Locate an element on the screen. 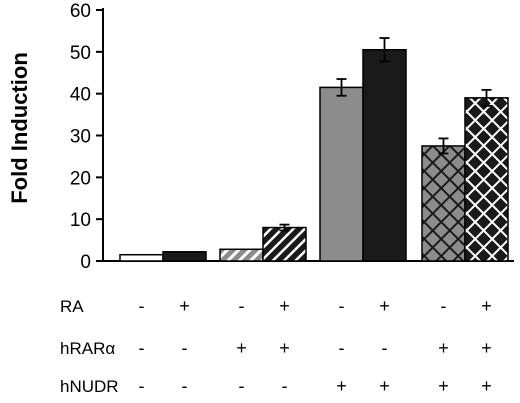 The width and height of the screenshot is (520, 403). y-tick-label: 50 is located at coordinates (80, 53).